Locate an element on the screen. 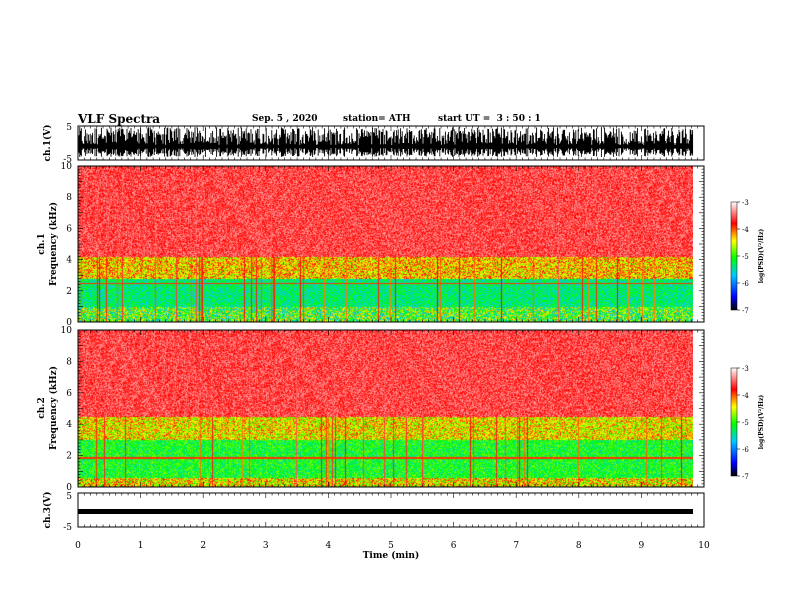 The image size is (792, 612). ch3-ytick-top: 5 is located at coordinates (69, 497).